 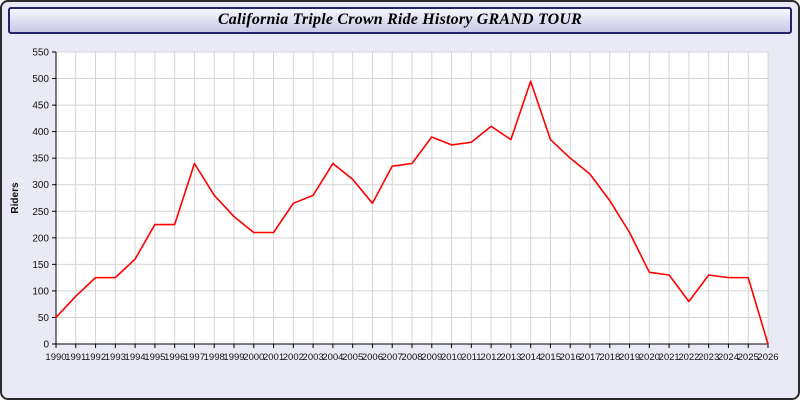 What do you see at coordinates (293, 357) in the screenshot?
I see `svg-text: 2002` at bounding box center [293, 357].